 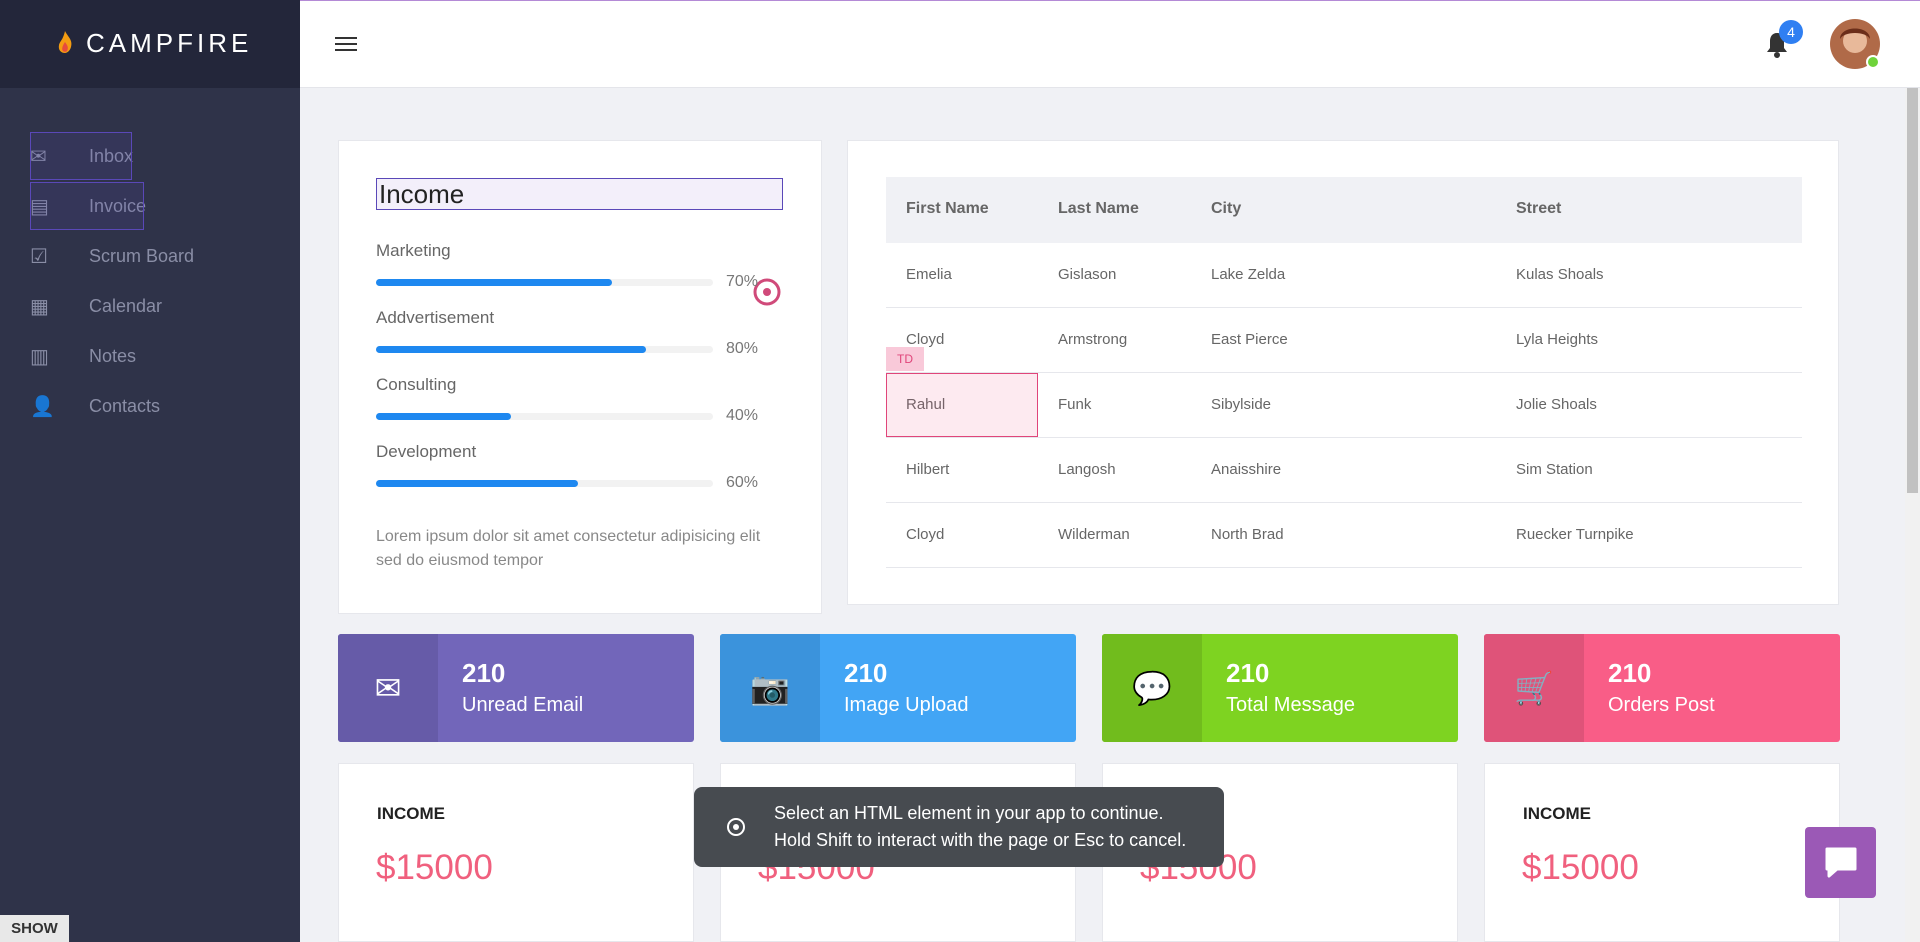 I want to click on progress-label: Consulting, so click(x=416, y=384).